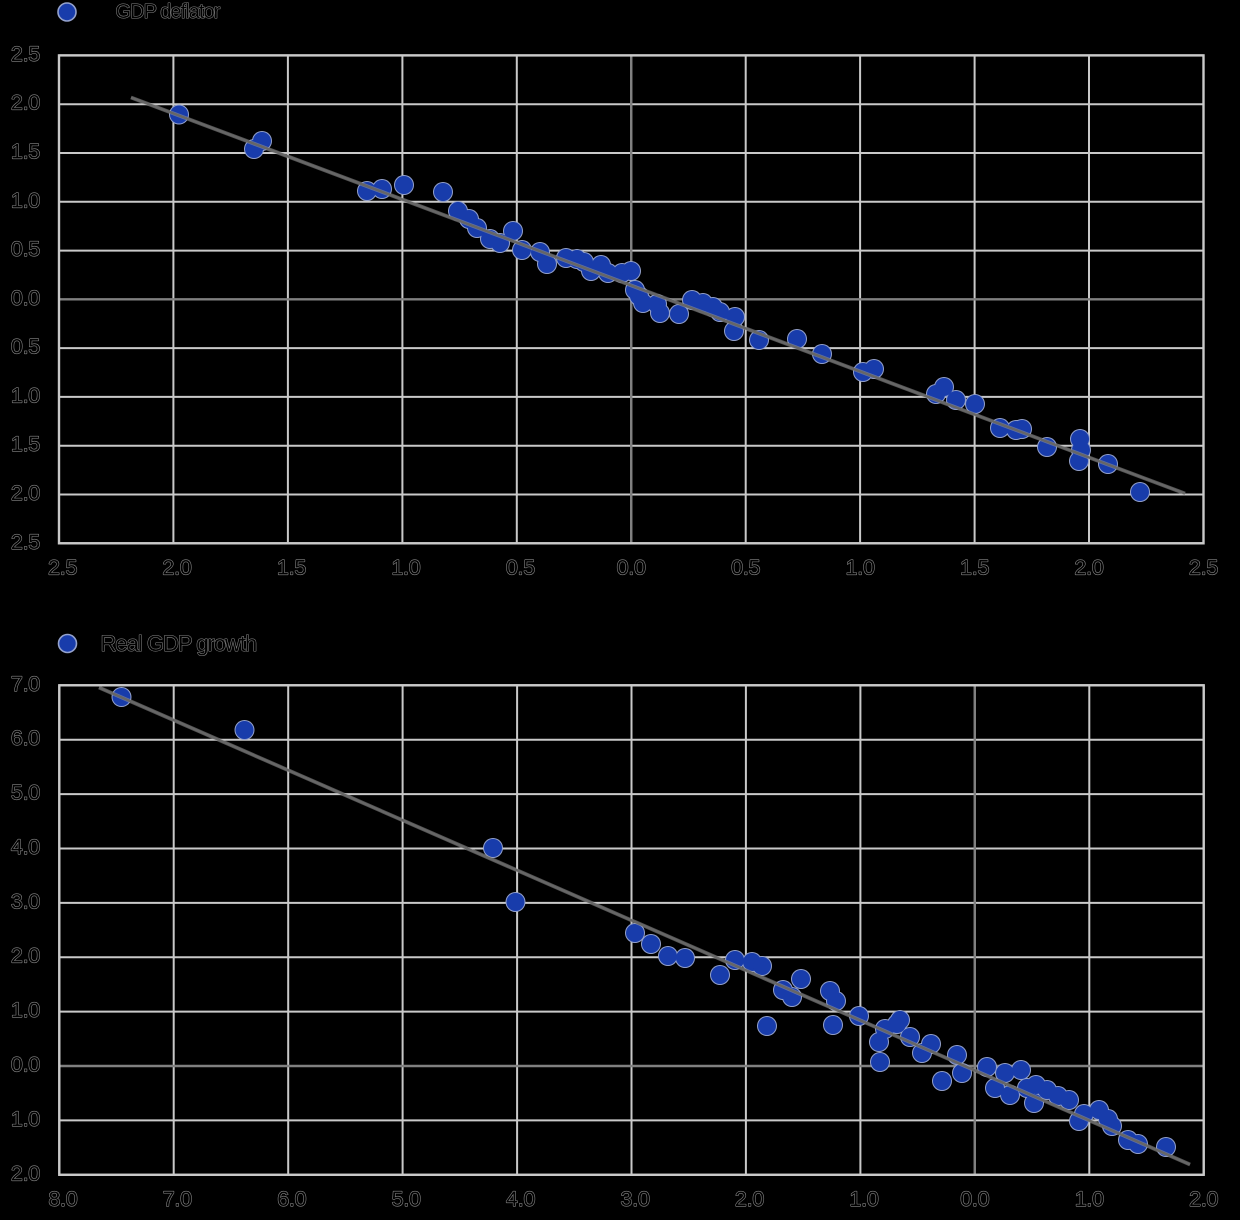 This screenshot has height=1220, width=1240. Describe the element at coordinates (179, 643) in the screenshot. I see `svg-text: Real GDP growth` at that location.